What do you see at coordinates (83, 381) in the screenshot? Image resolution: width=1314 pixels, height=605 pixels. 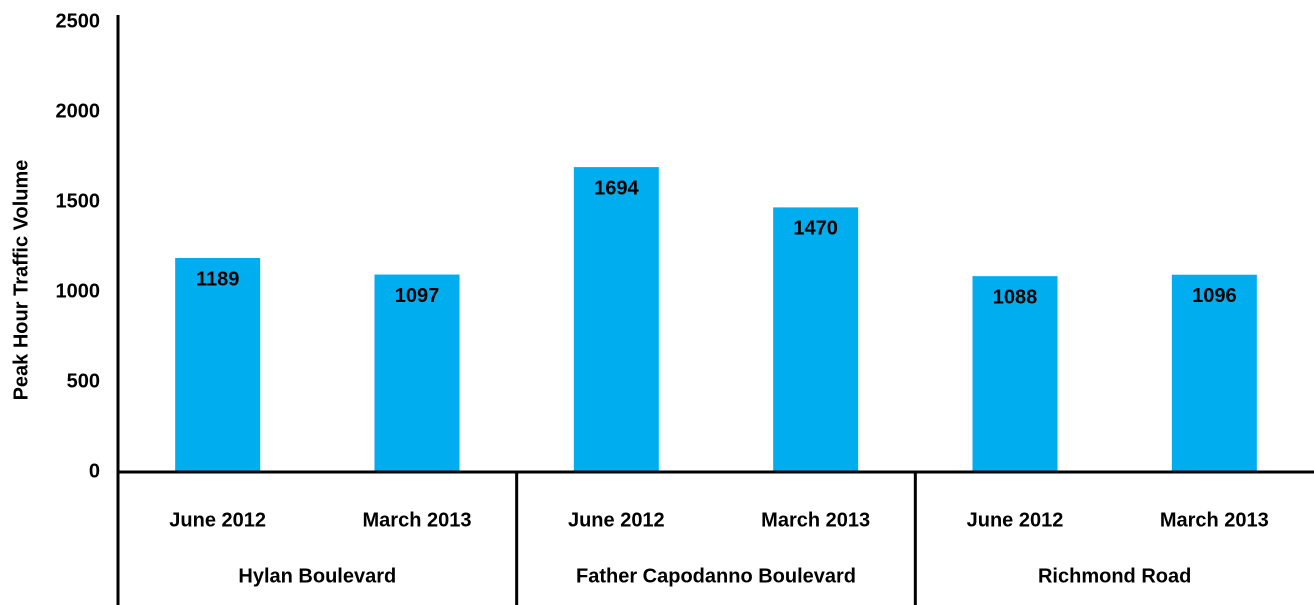 I see `y-tick-label: 500` at bounding box center [83, 381].